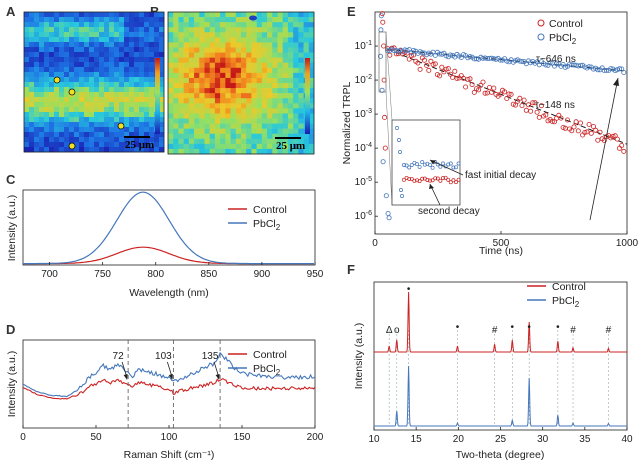 The height and width of the screenshot is (467, 640). What do you see at coordinates (397, 330) in the screenshot?
I see `xrd-marker: o` at bounding box center [397, 330].